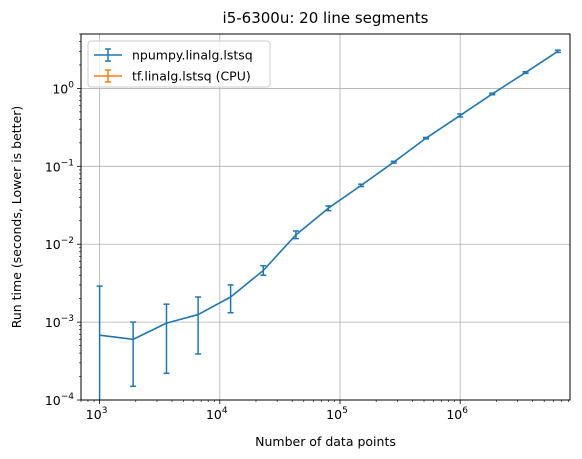 The image size is (582, 459). What do you see at coordinates (67, 319) in the screenshot?
I see `y-tick-exponent: −3` at bounding box center [67, 319].